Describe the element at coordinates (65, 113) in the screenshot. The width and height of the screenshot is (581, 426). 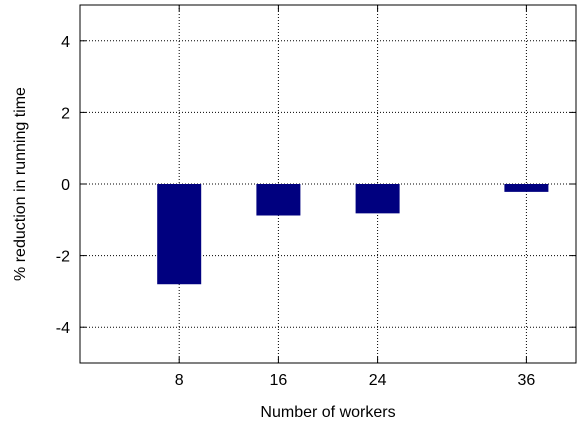
I see `y-tick-label: 2` at that location.